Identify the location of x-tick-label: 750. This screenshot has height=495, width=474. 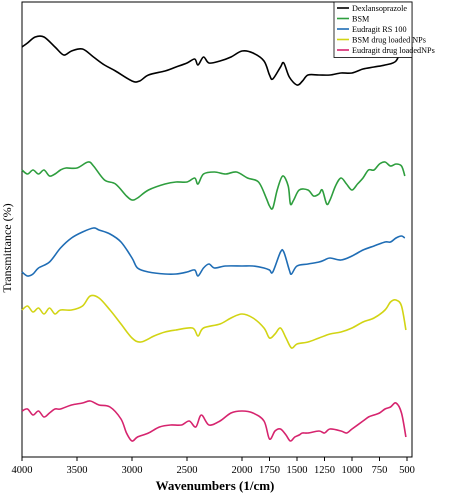
(380, 470).